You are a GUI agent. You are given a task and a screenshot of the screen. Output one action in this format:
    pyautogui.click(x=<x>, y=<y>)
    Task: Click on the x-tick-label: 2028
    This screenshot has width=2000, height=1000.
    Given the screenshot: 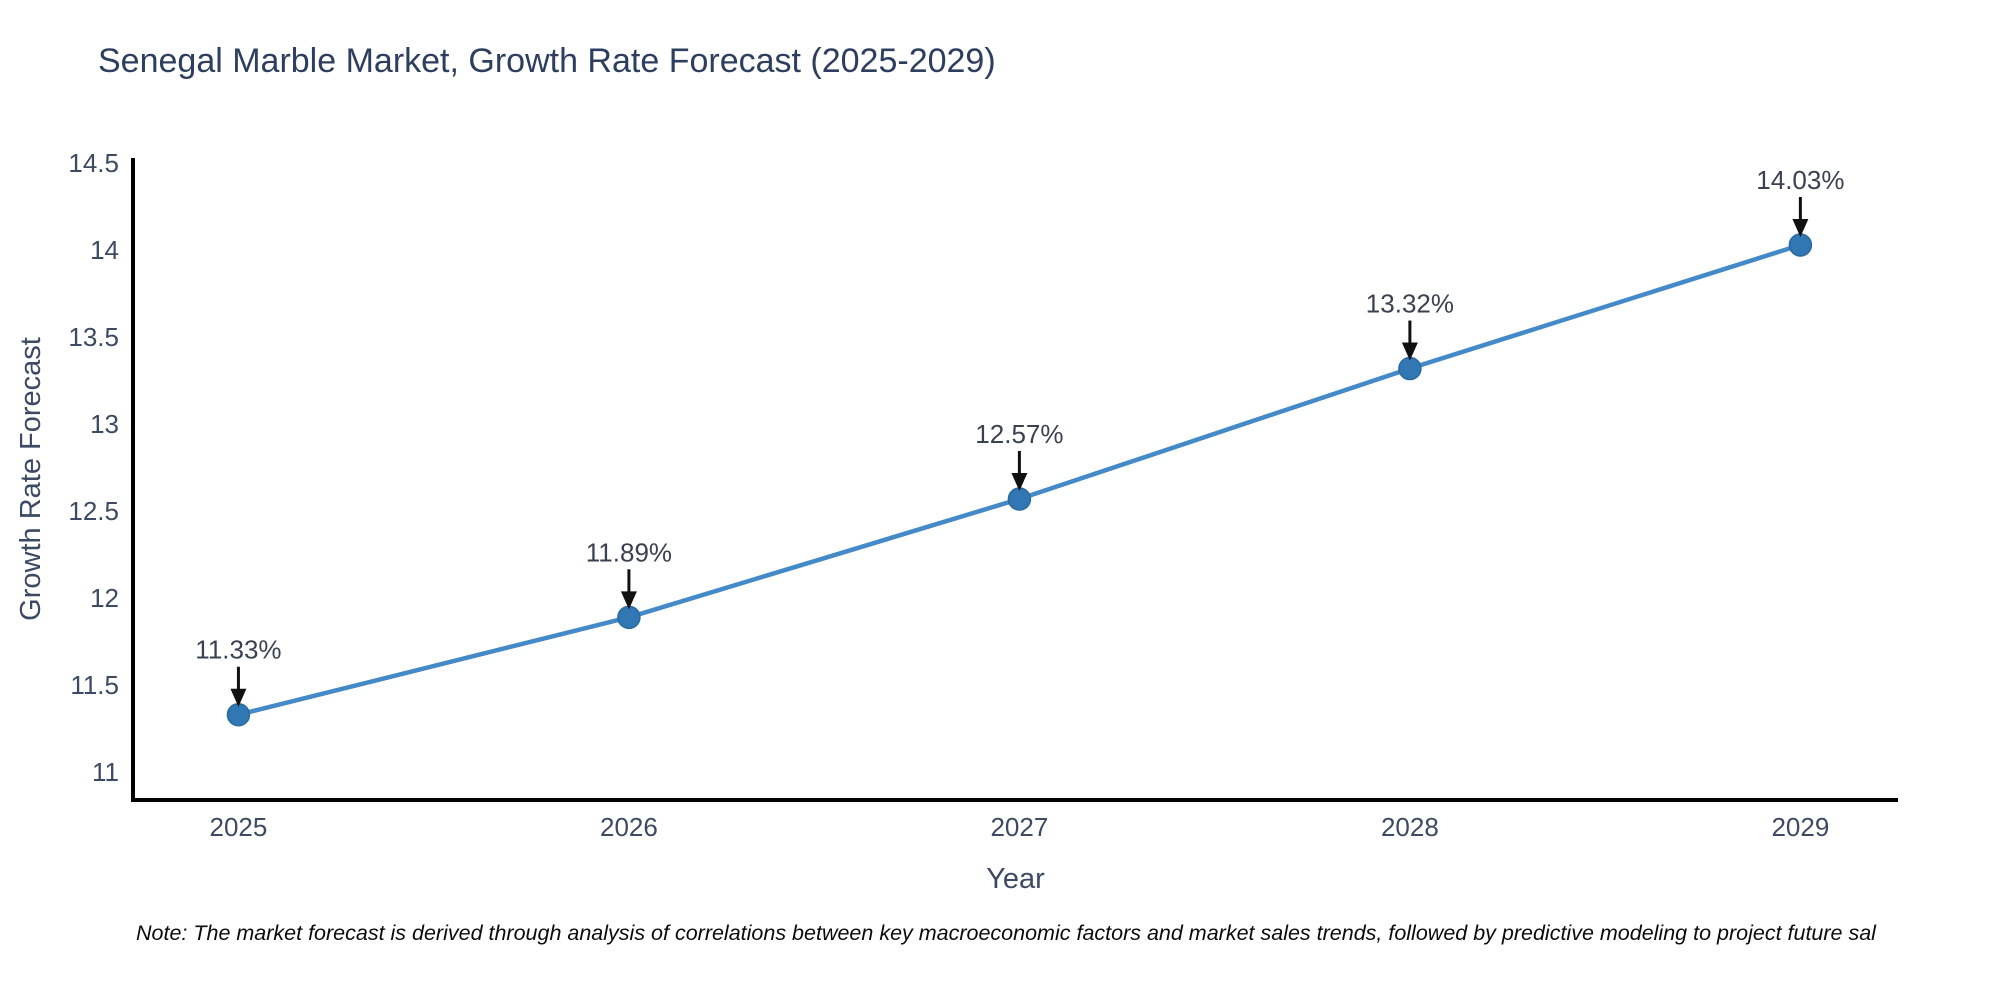 What is the action you would take?
    pyautogui.click(x=1410, y=827)
    